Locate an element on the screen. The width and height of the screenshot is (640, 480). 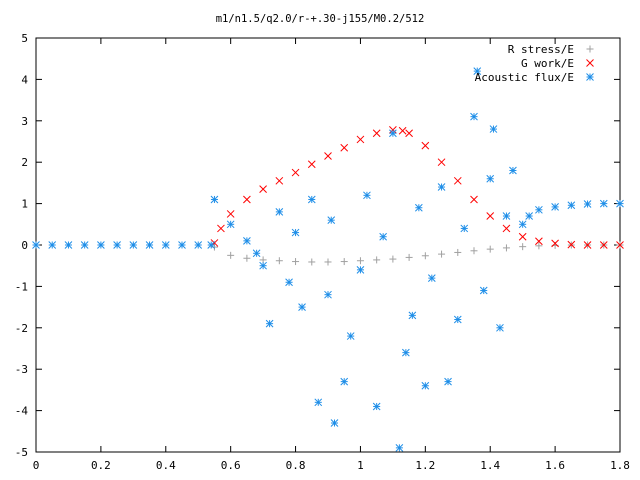
x-tick-label: 1 is located at coordinates (360, 465).